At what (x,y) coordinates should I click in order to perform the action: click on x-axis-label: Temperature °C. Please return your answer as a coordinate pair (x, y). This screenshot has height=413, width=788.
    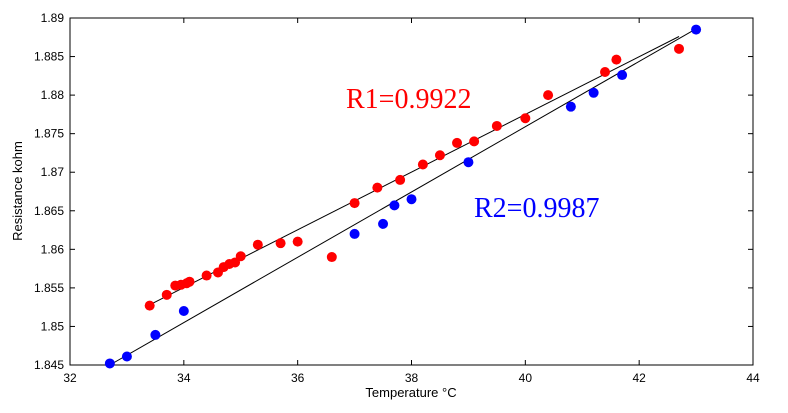
    Looking at the image, I should click on (410, 392).